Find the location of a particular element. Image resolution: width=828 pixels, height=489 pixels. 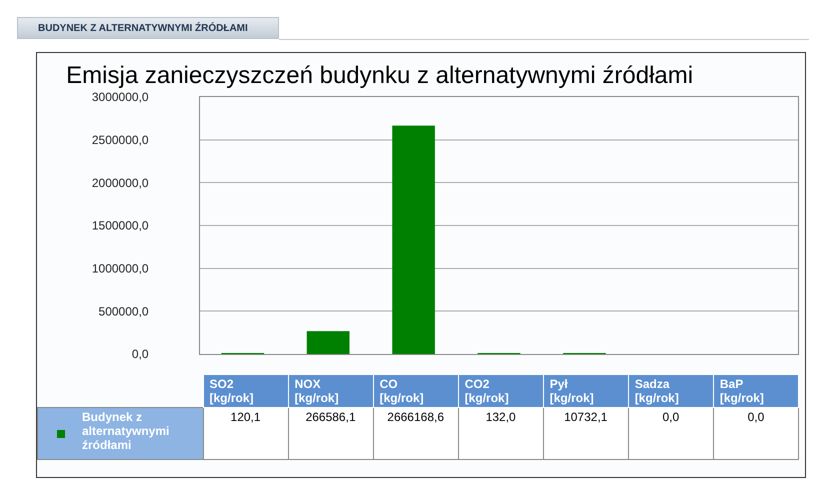

text: BUDYNEK Z ALTERNATYWNYMI ŹRÓDŁAMI is located at coordinates (148, 28).